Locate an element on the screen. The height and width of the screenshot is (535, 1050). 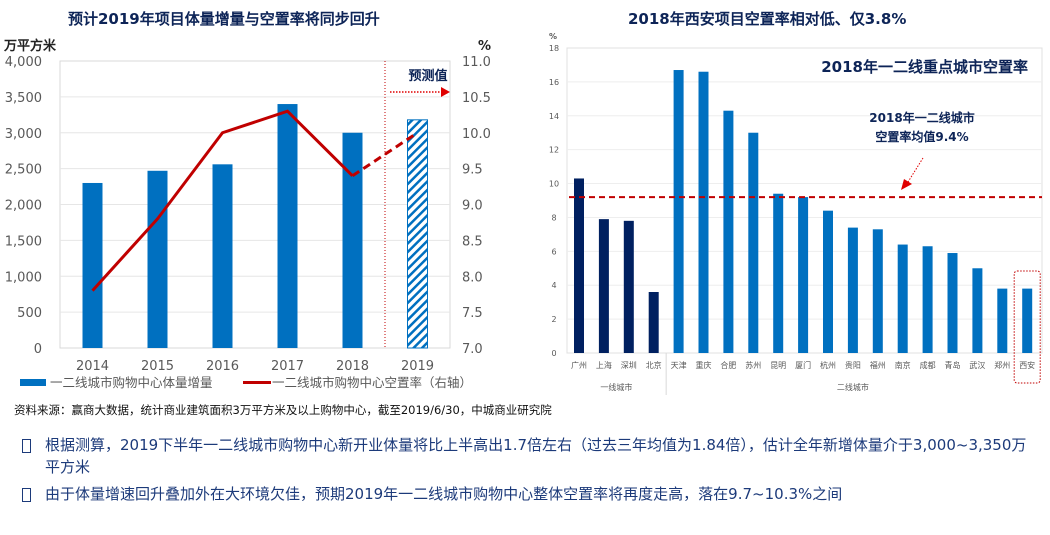
x-tick: 2016 is located at coordinates (222, 366).